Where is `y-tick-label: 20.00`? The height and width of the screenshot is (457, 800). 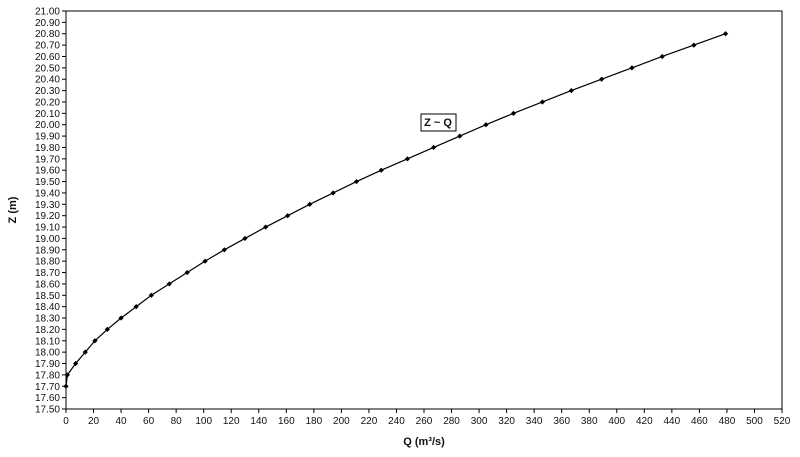
y-tick-label: 20.00 is located at coordinates (47, 125).